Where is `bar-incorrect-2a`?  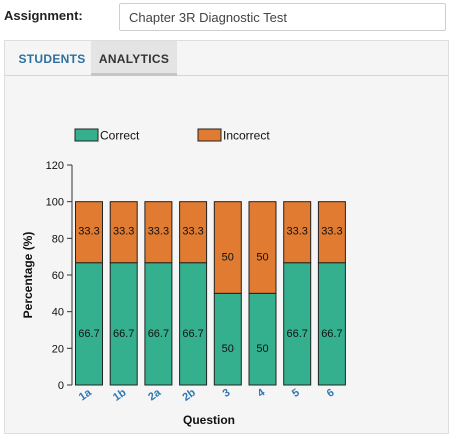 bar-incorrect-2a is located at coordinates (158, 232).